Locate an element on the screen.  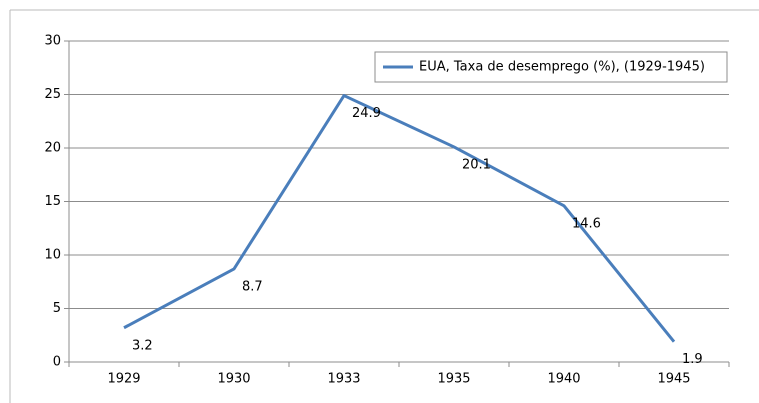
x-tick-label: 1933 is located at coordinates (343, 379).